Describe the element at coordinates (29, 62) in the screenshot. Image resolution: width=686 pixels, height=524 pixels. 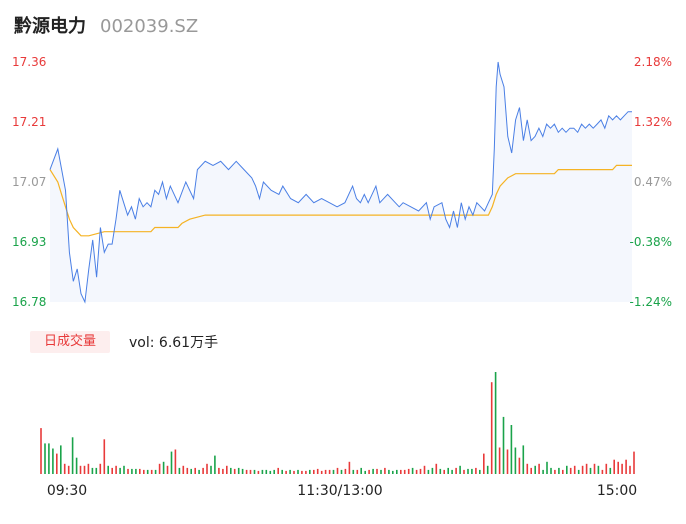
I see `price-tick-label: 17.36` at that location.